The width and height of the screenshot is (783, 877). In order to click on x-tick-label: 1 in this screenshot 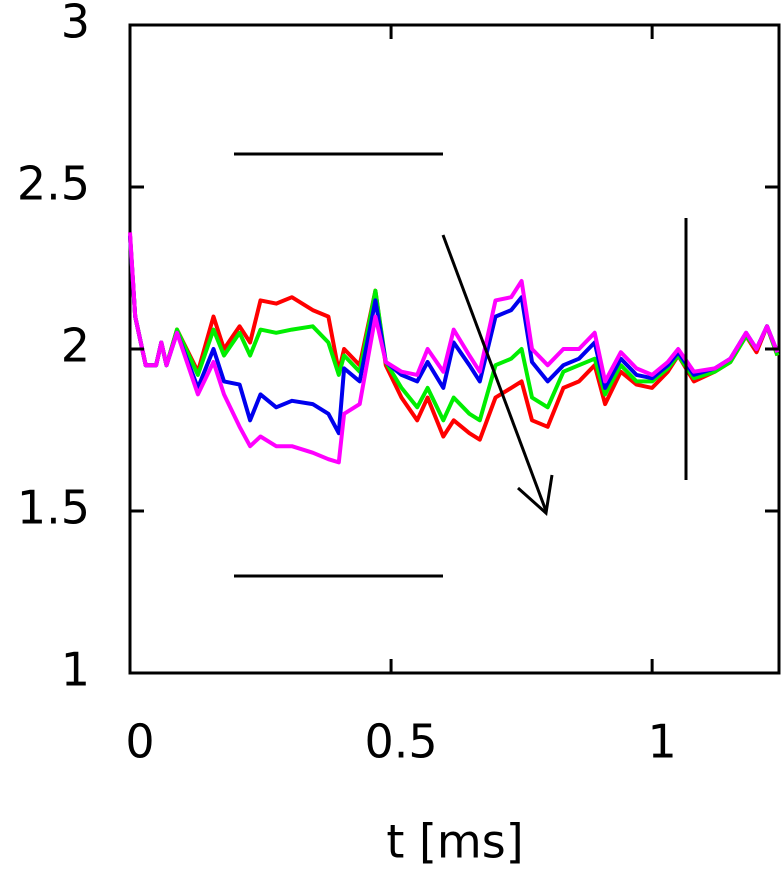, I will do `click(661, 742)`.